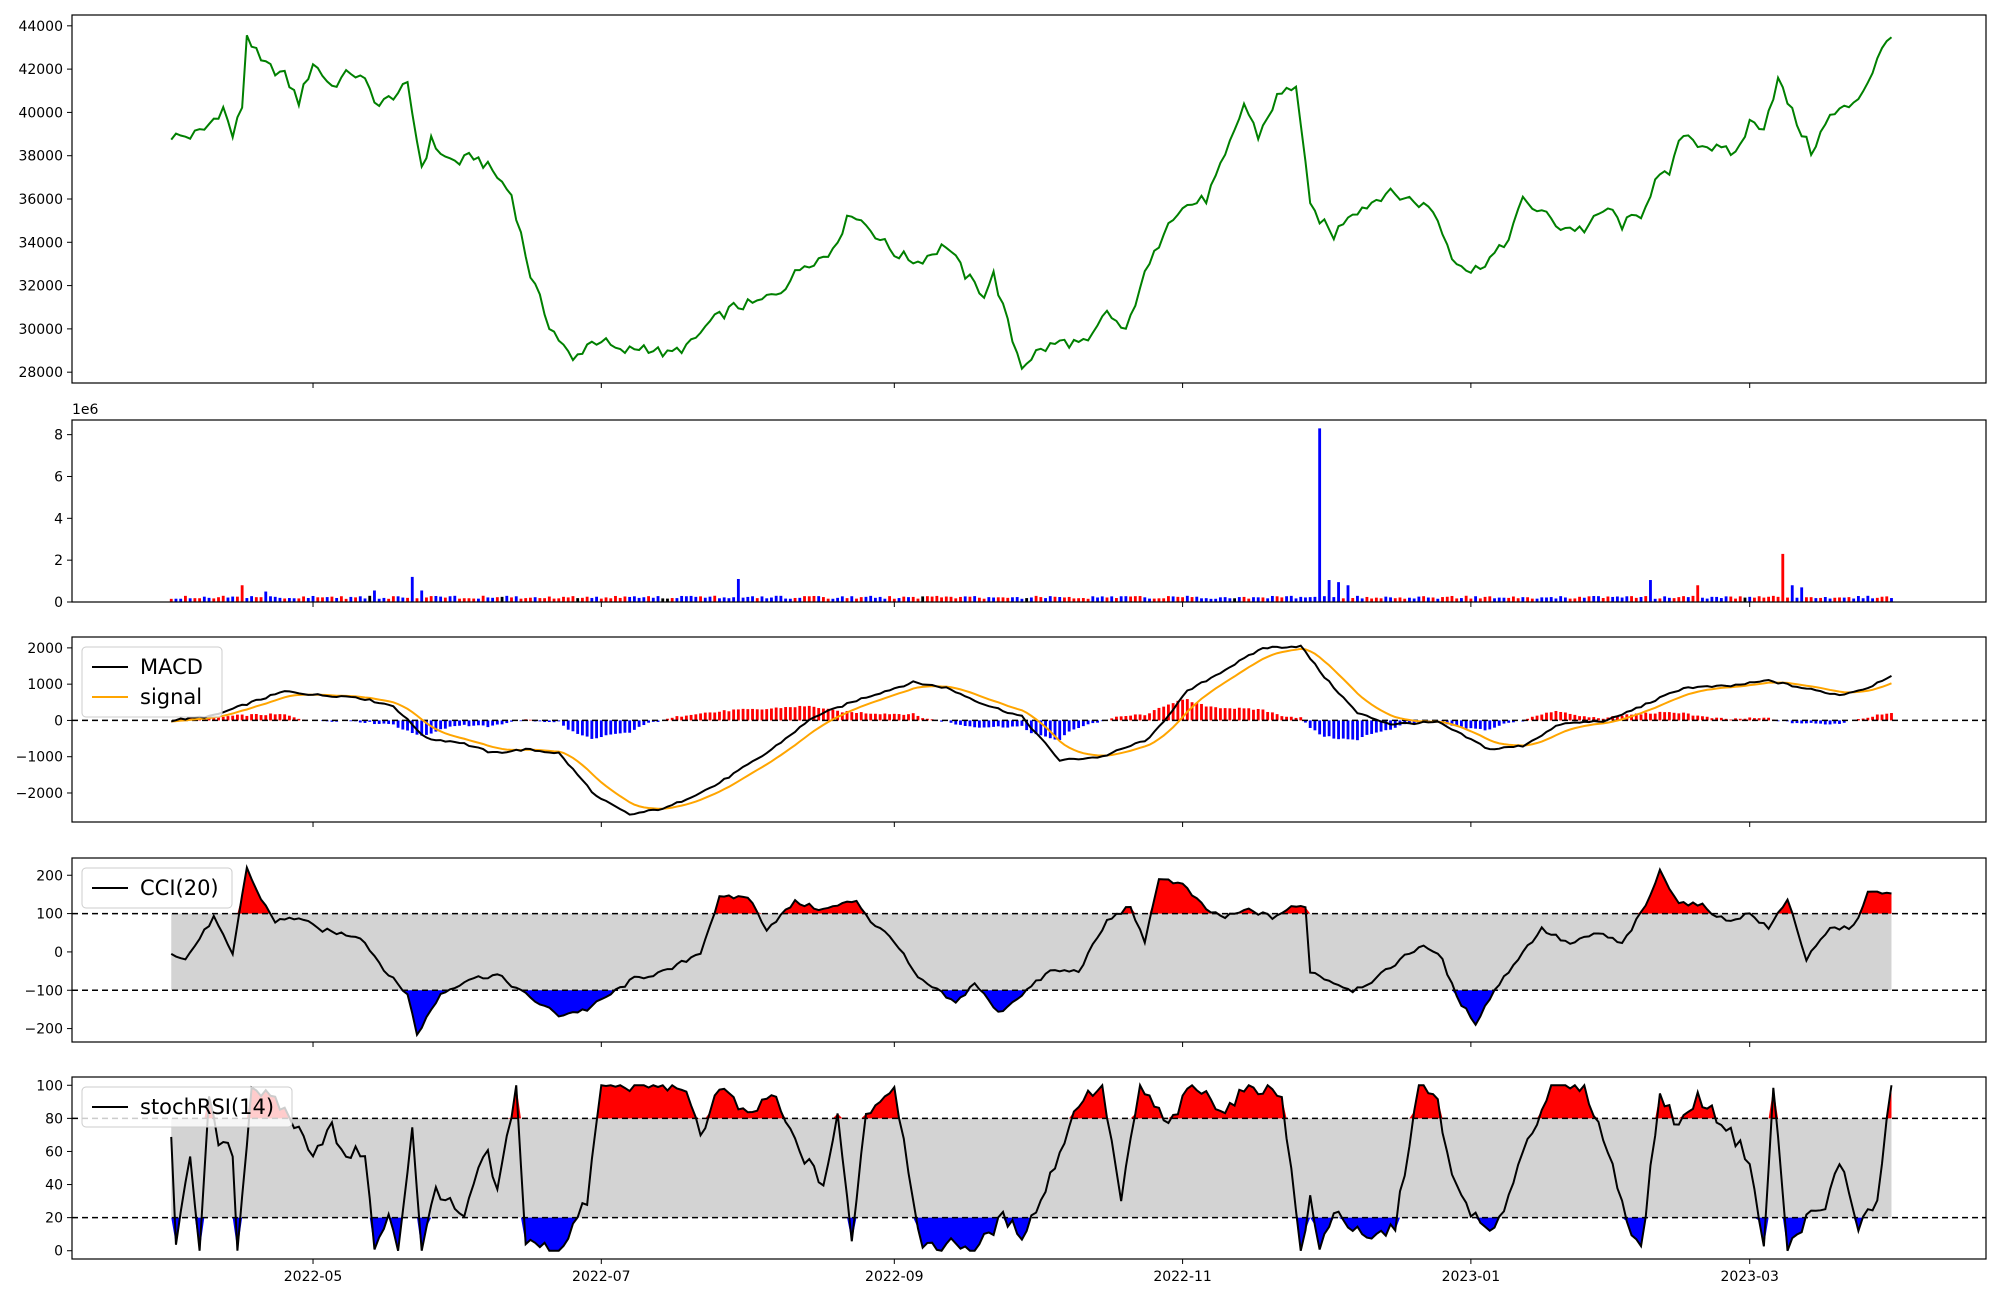 This screenshot has height=1300, width=2000. What do you see at coordinates (1029, 1168) in the screenshot?
I see `axes-frame` at bounding box center [1029, 1168].